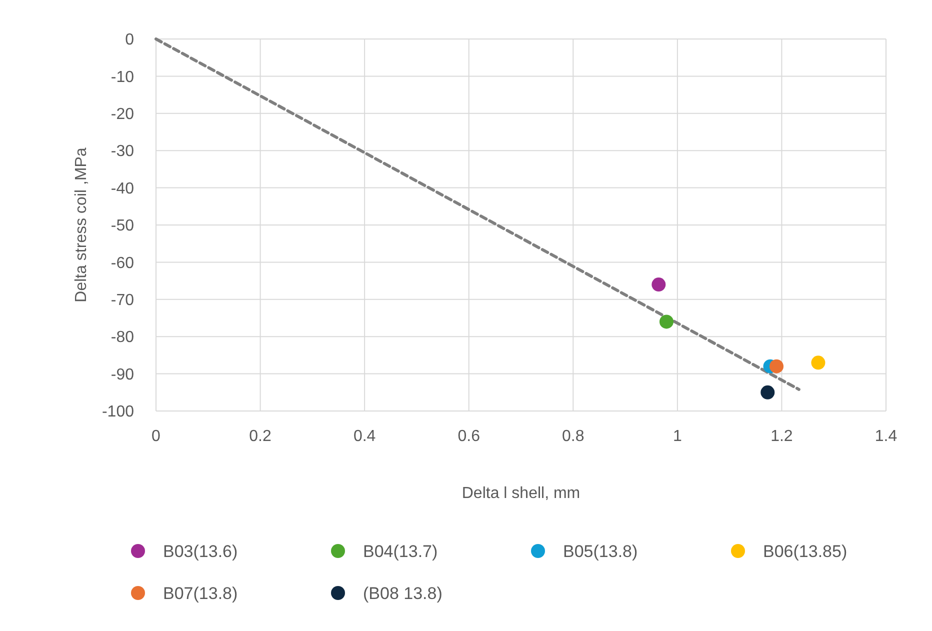  What do you see at coordinates (400, 551) in the screenshot?
I see `legend-label: B04(13.7)` at bounding box center [400, 551].